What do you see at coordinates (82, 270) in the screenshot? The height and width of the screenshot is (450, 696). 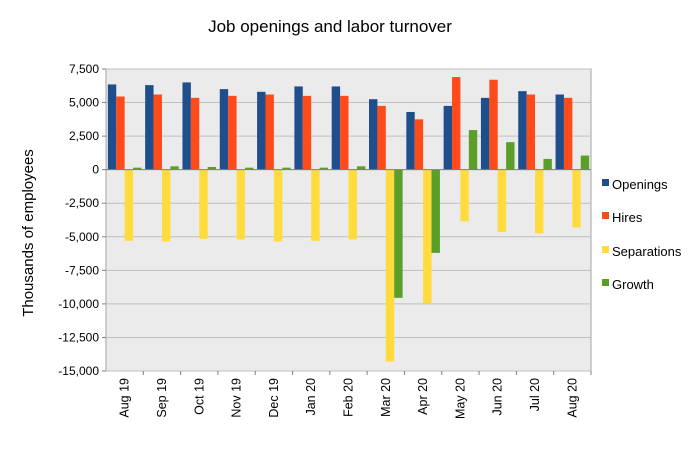 I see `y-tick-label: -7,500` at bounding box center [82, 270].